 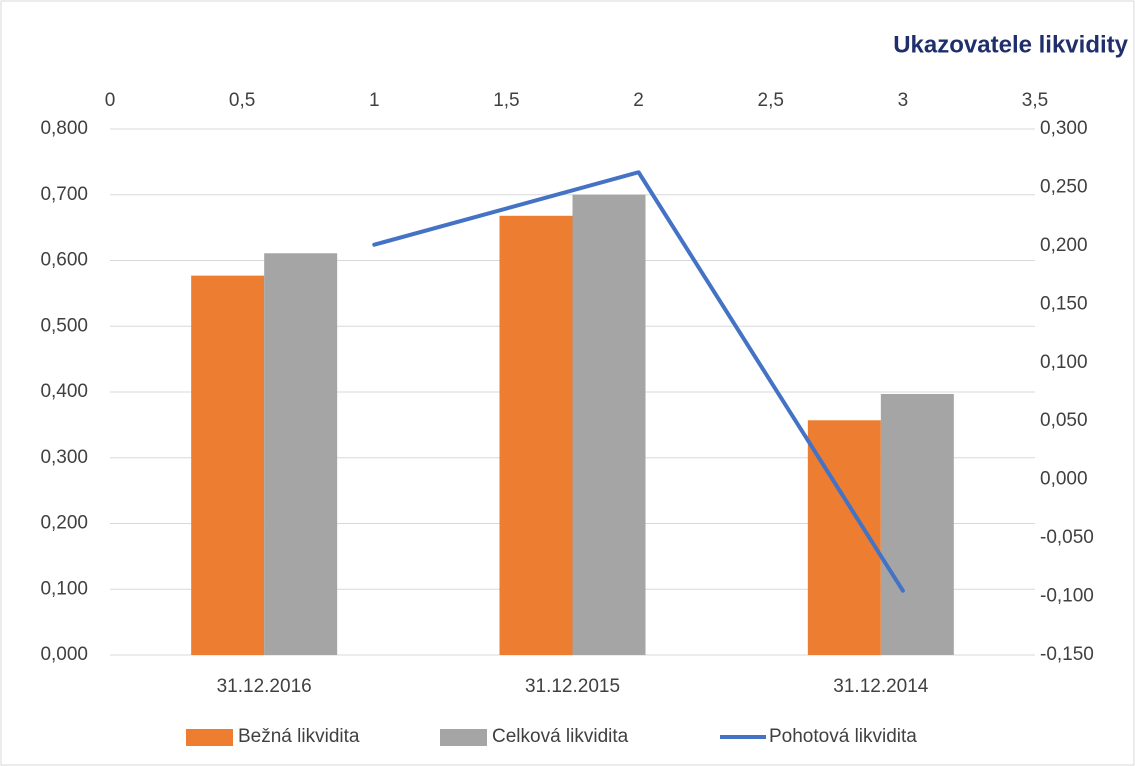 I want to click on x2-tick-label: 2, so click(x=638, y=100).